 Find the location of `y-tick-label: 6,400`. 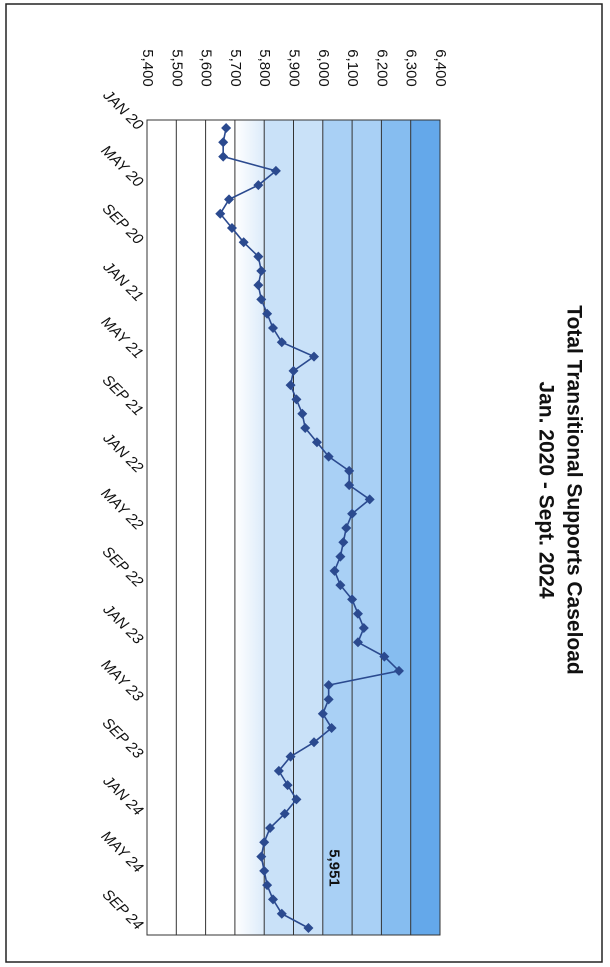

y-tick-label: 6,400 is located at coordinates (440, 68).